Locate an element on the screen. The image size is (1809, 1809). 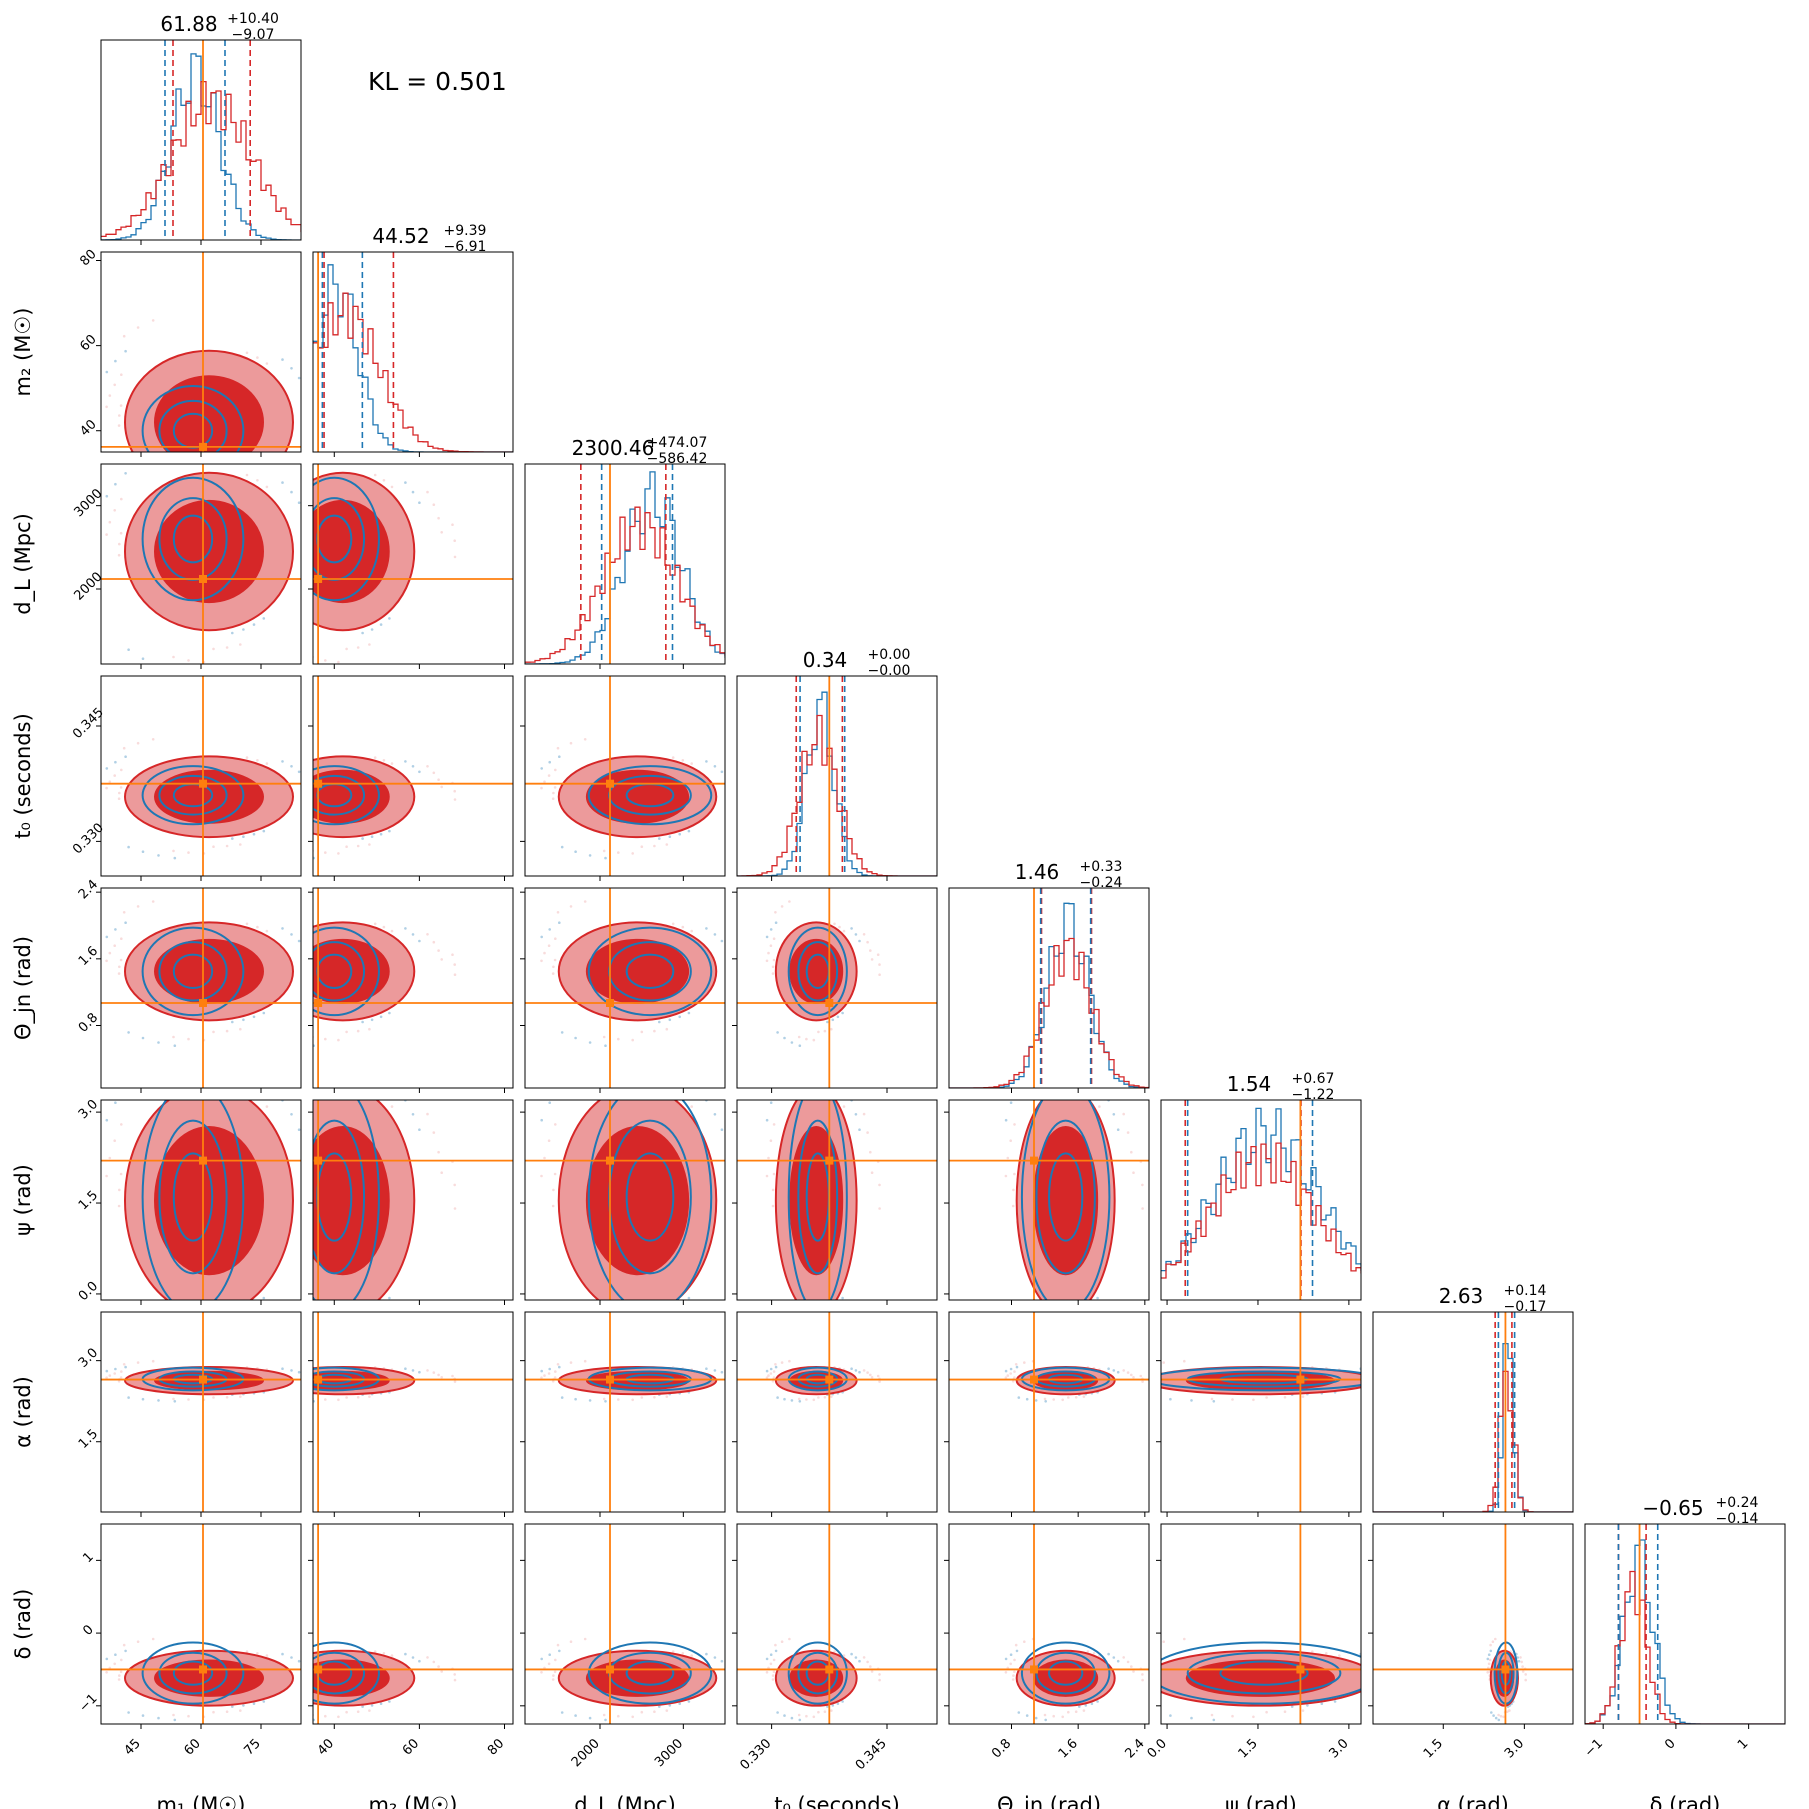
panel-psi-vs-m2 is located at coordinates (391, 1202).